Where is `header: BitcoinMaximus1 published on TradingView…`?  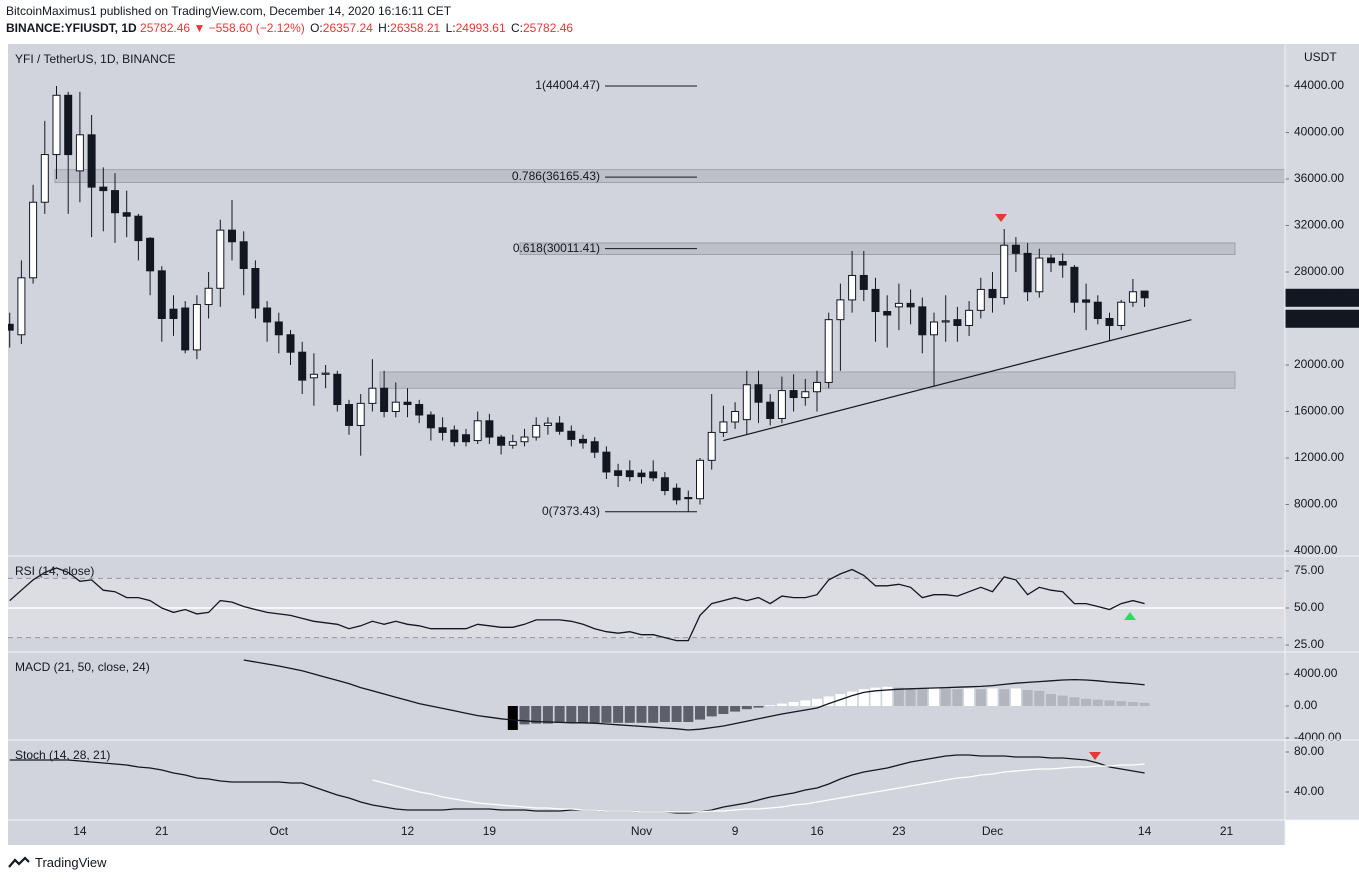
header: BitcoinMaximus1 published on TradingView… is located at coordinates (289, 20).